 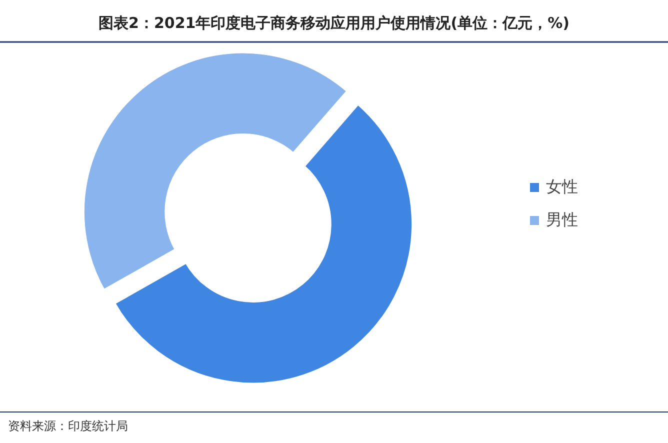 What do you see at coordinates (334, 23) in the screenshot?
I see `chart-title: 图表2：2021年印度电子商务移动应用用户使用情况(单位：亿元，%)` at bounding box center [334, 23].